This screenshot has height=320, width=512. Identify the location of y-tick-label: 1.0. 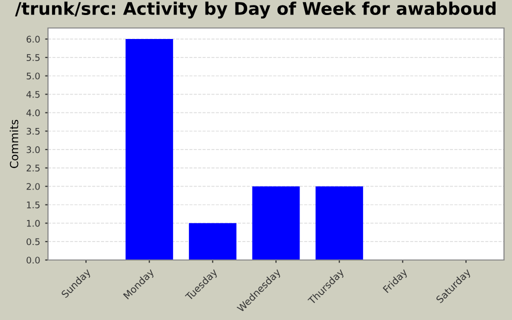
(33, 223).